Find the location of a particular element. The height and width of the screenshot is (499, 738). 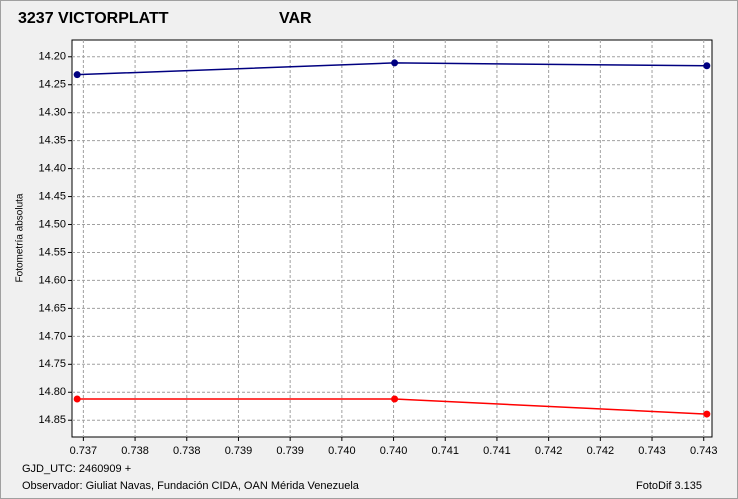

y-axis-label: Fotometría absoluta is located at coordinates (20, 237).